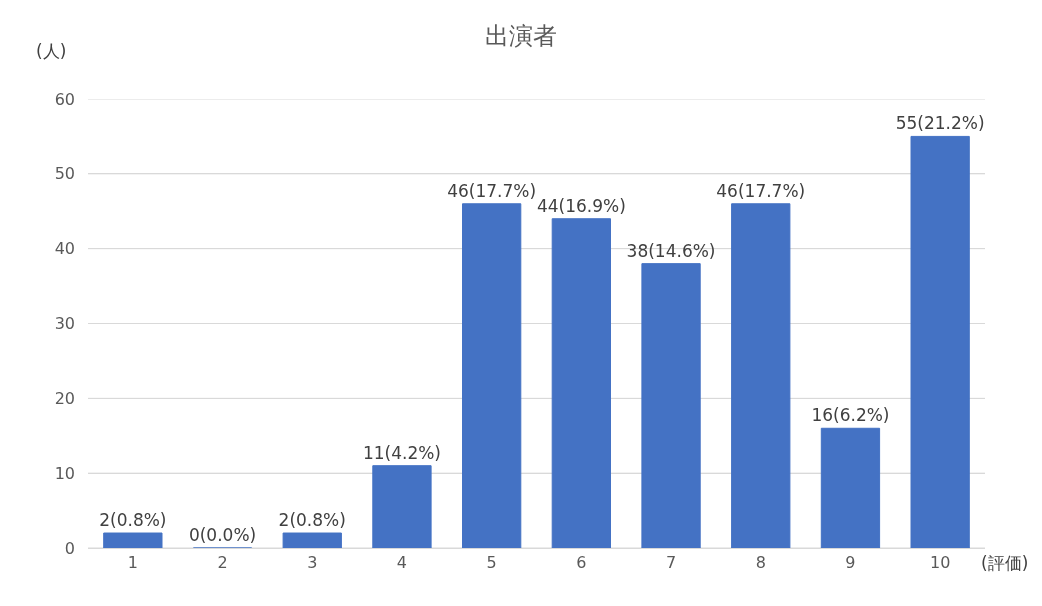 The image size is (1042, 606). Describe the element at coordinates (521, 36) in the screenshot. I see `chart-title: 出演者` at that location.